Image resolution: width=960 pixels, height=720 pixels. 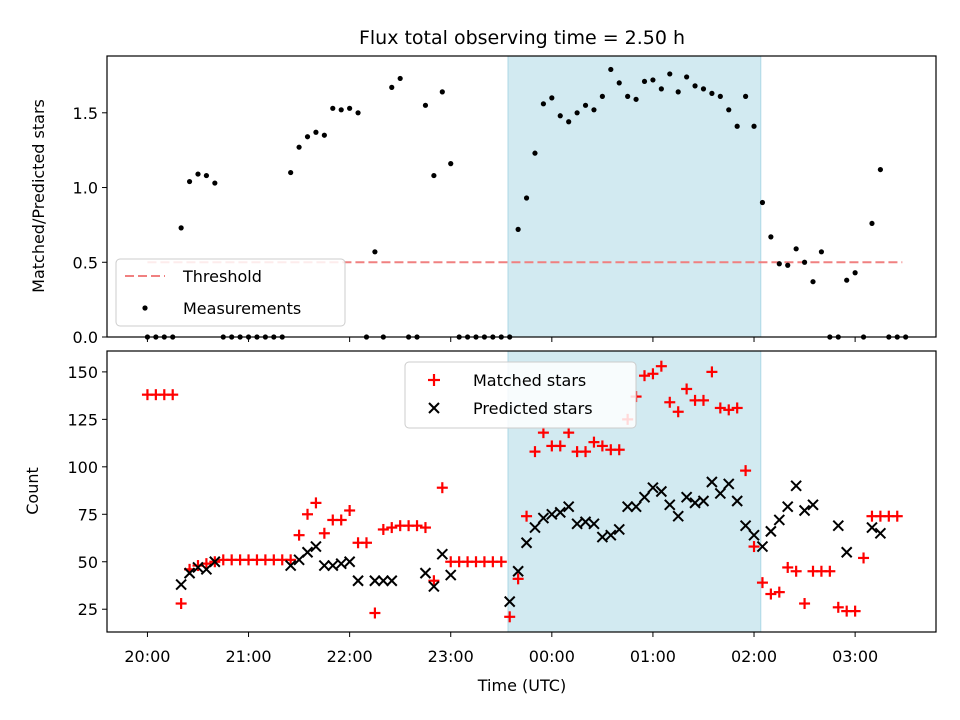 What do you see at coordinates (82, 467) in the screenshot?
I see `bottom-y-tick-label: 100` at bounding box center [82, 467].